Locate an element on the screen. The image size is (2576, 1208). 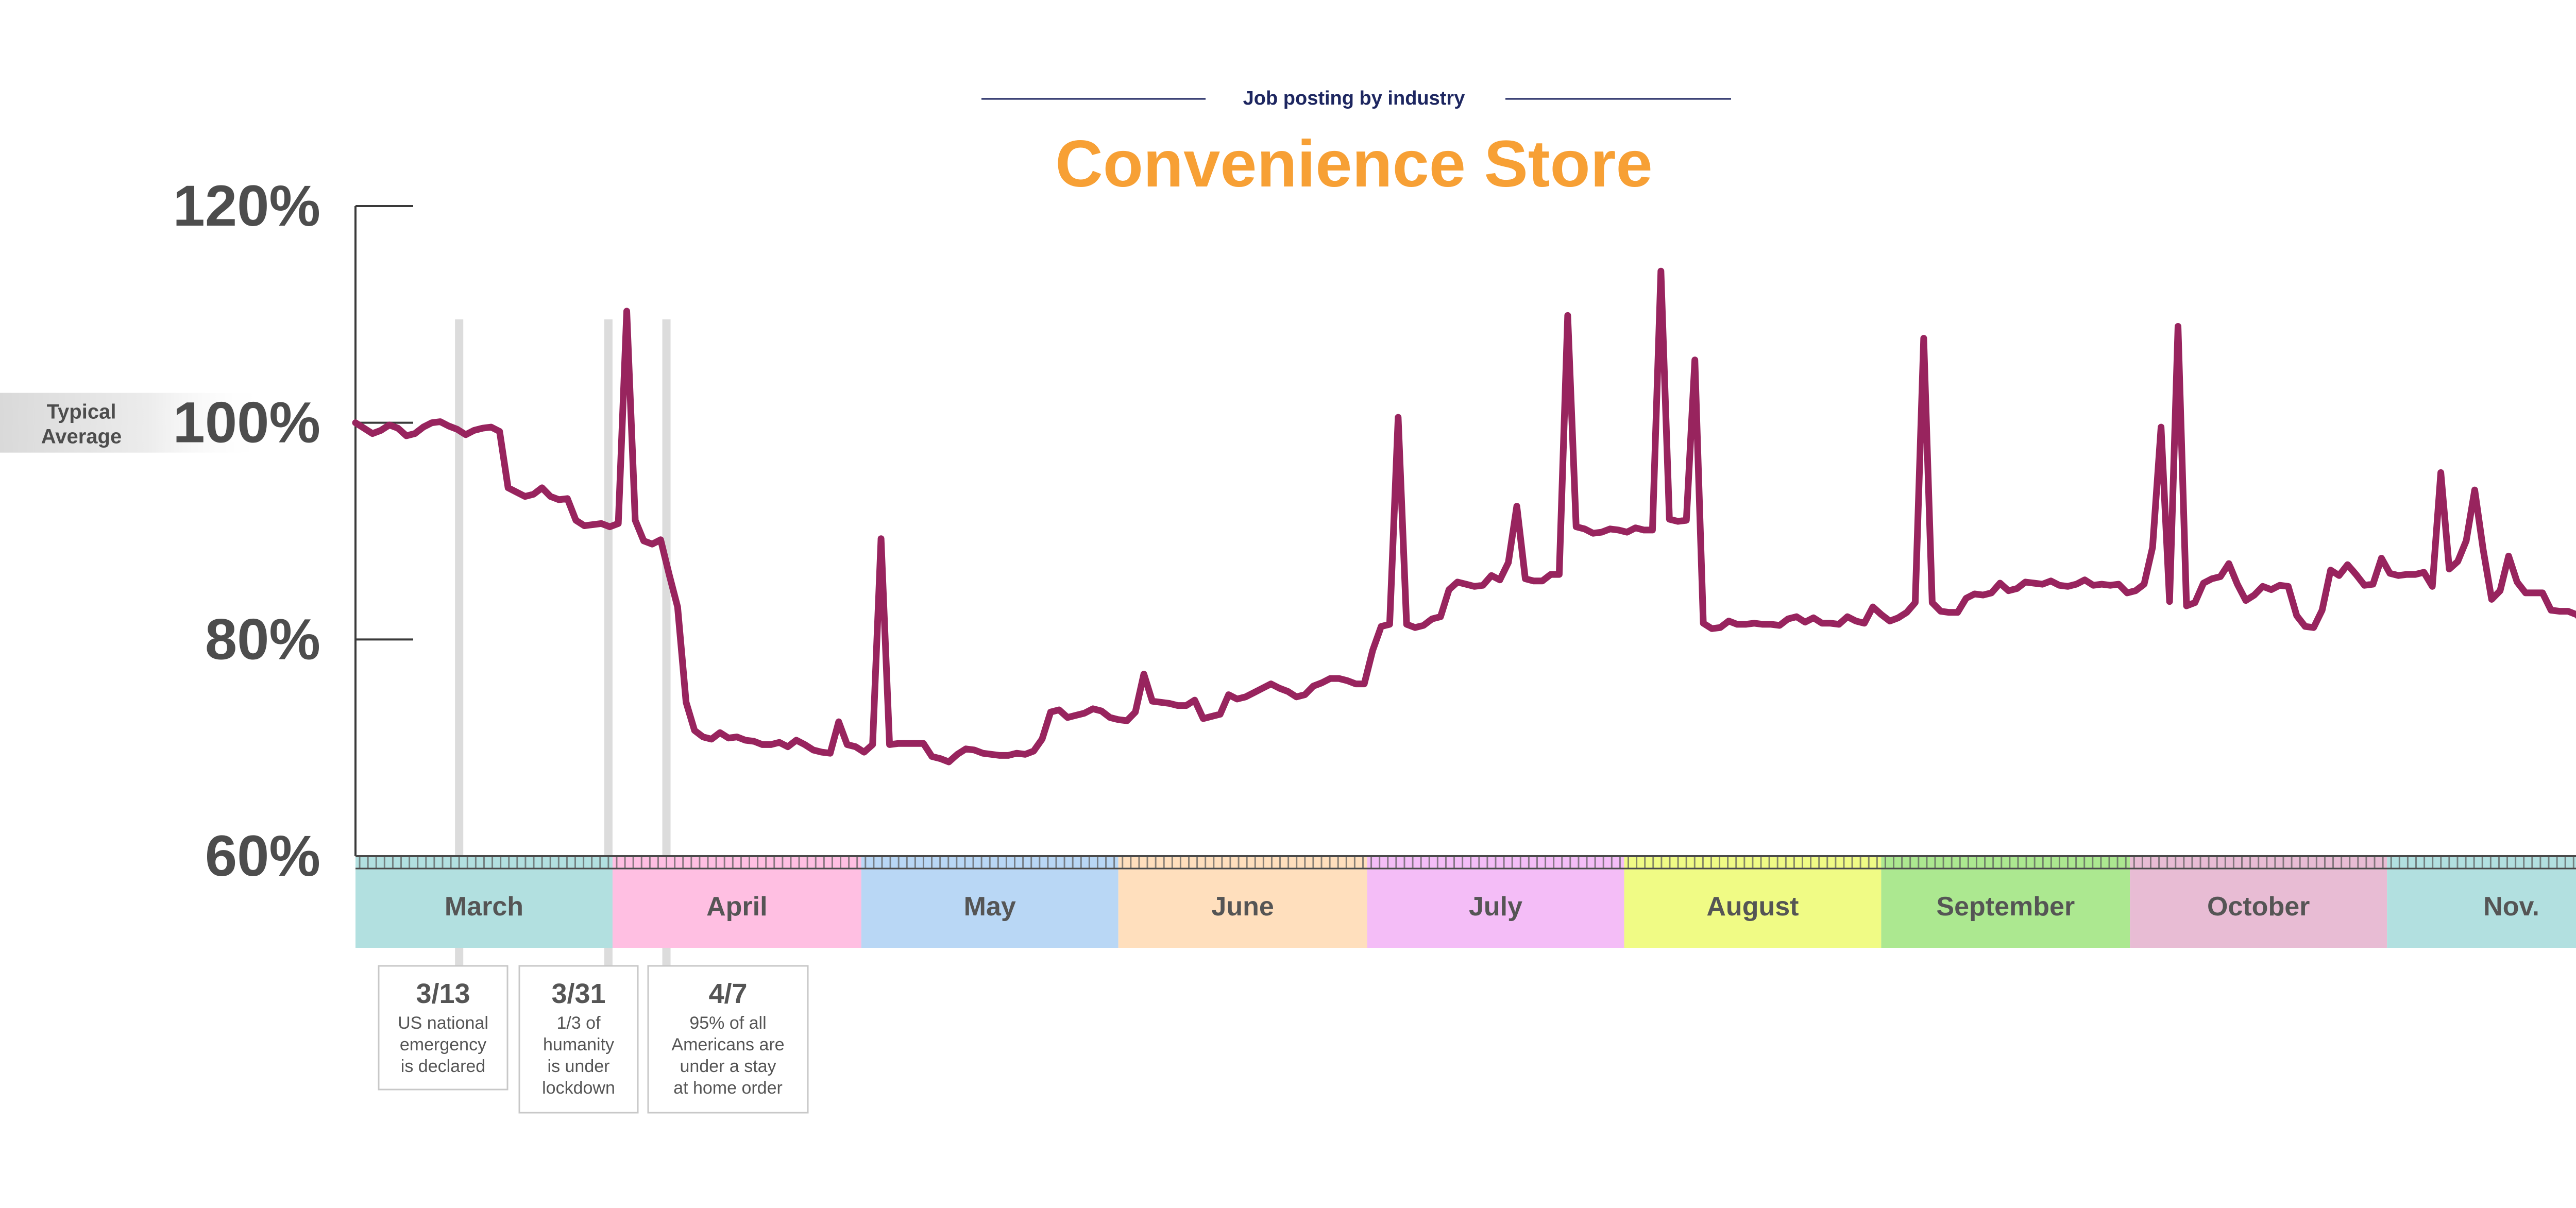
y-axis: 120% 100% 80% 60% is located at coordinates (293, 531).